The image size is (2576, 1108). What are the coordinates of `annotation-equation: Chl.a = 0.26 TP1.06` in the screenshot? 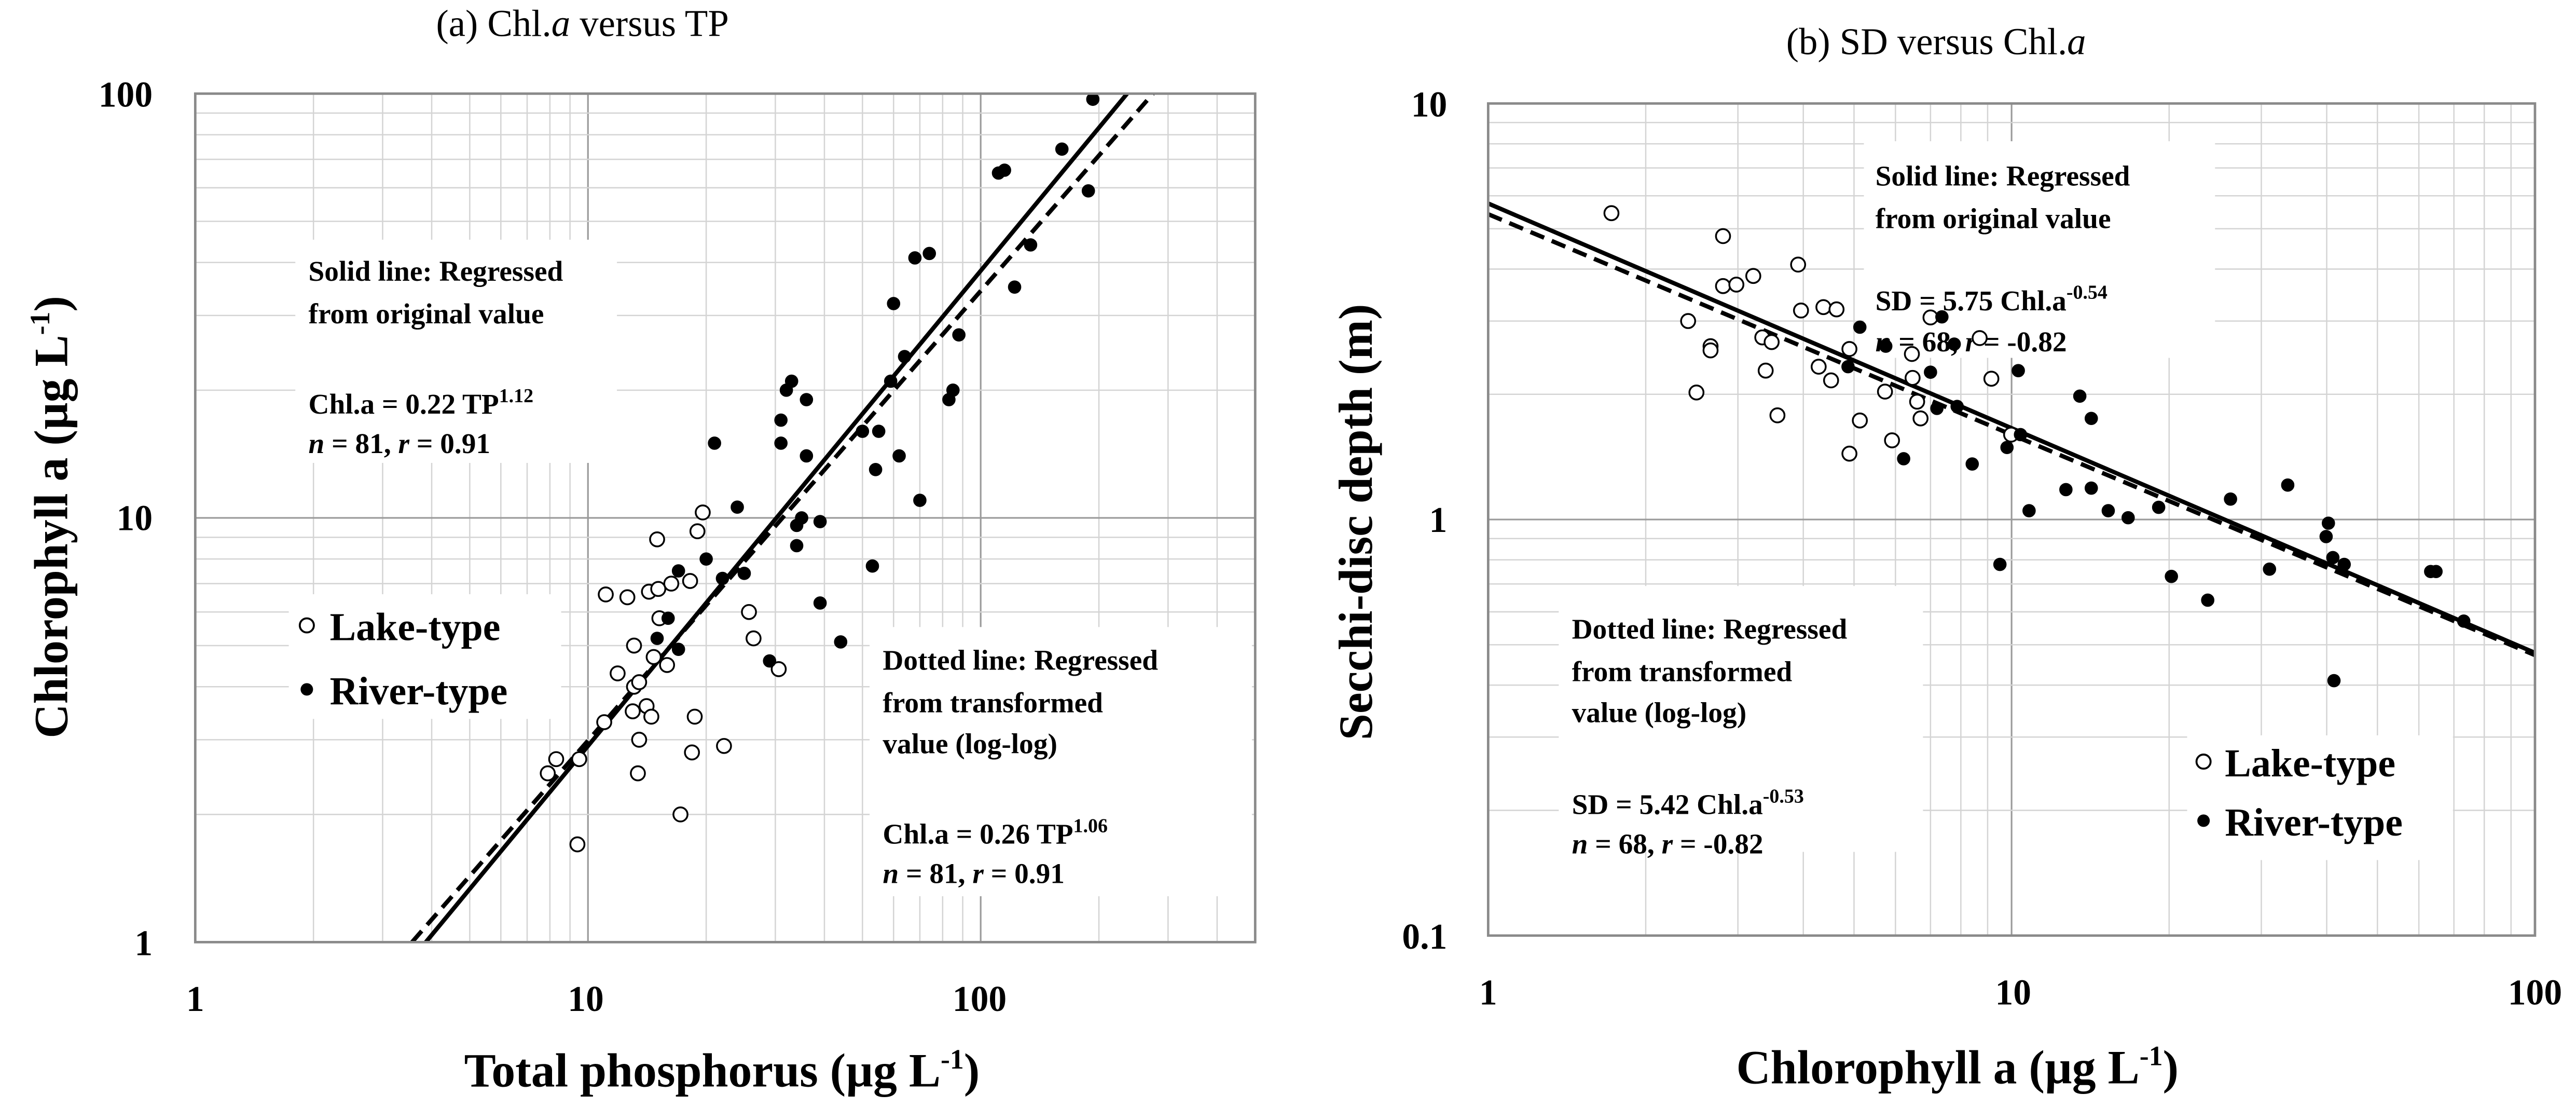 It's located at (995, 832).